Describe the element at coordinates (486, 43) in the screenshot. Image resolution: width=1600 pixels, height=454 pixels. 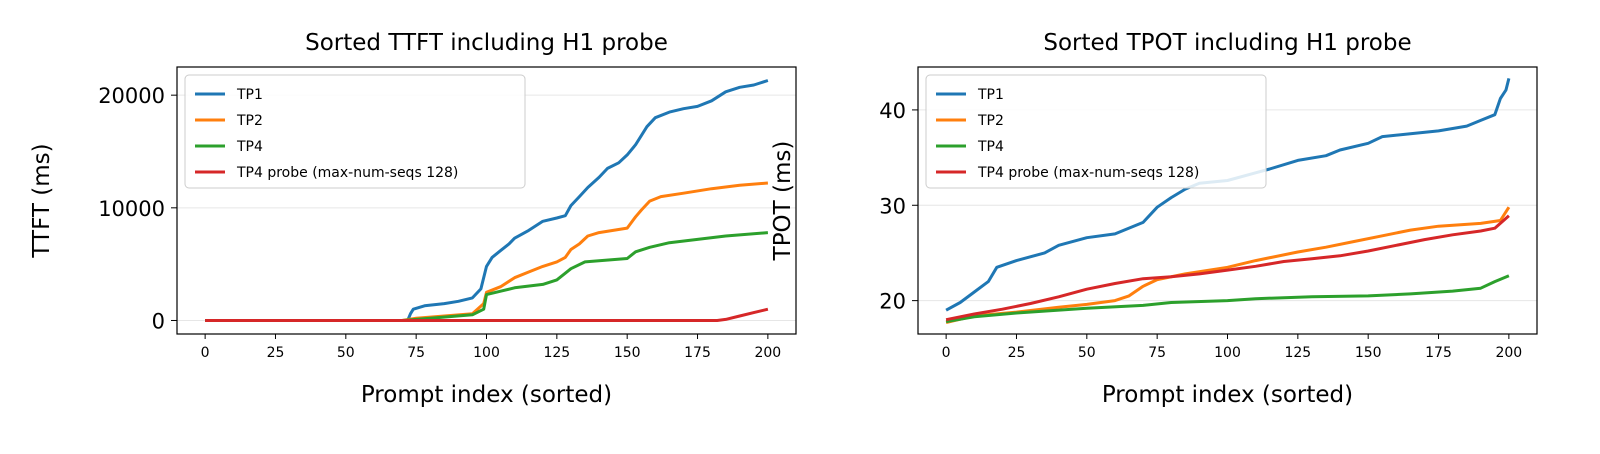
I see `chart-title: Sorted TTFT including H1 probe` at that location.